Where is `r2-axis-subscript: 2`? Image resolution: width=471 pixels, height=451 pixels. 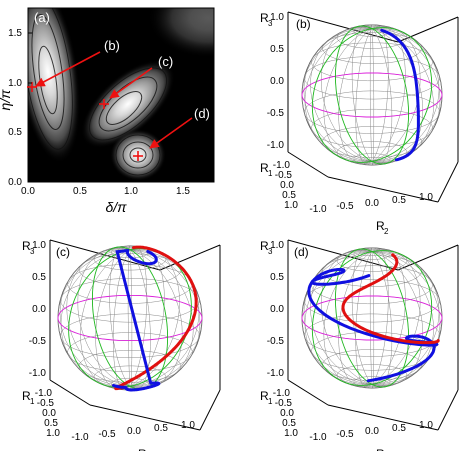 r2-axis-subscript: 2 is located at coordinates (386, 231).